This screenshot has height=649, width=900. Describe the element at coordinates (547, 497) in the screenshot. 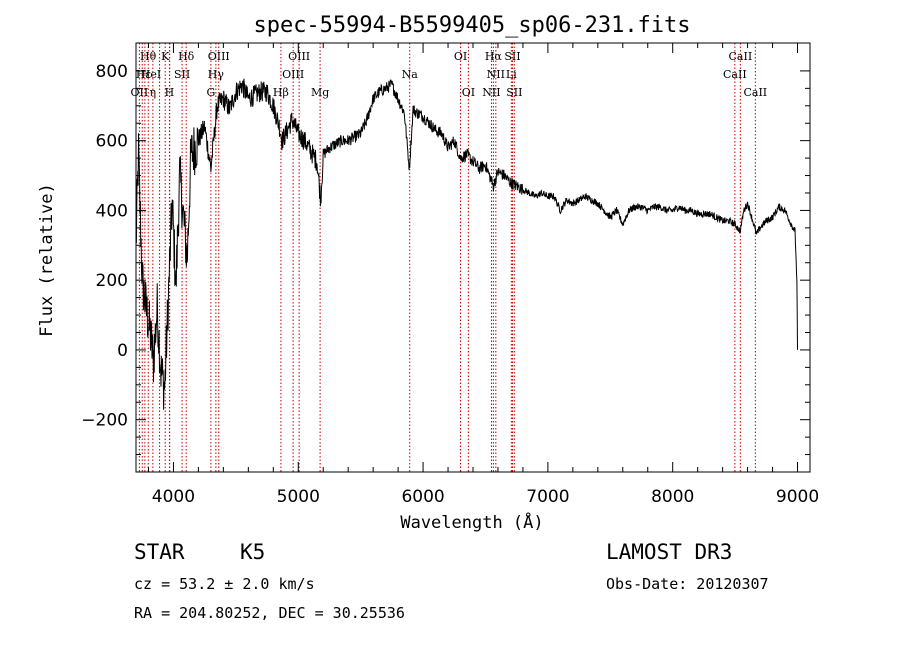

I see `x-tick-label: 7000` at that location.